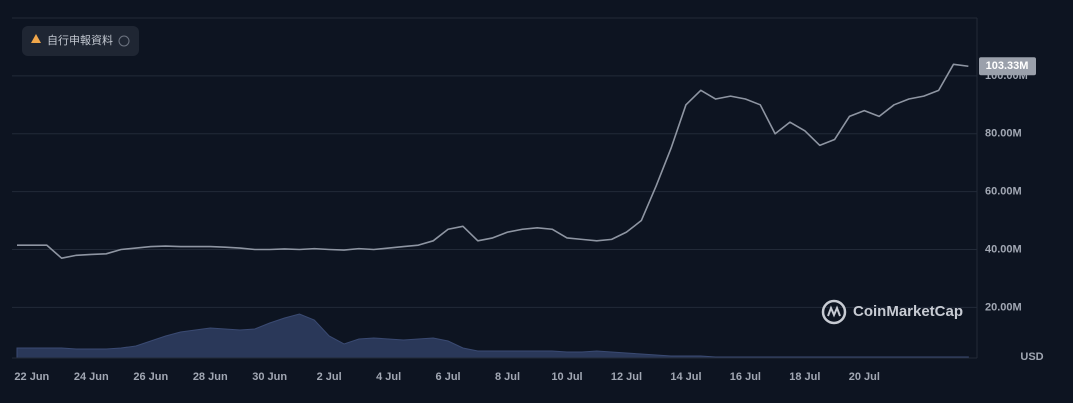 The image size is (1073, 403). I want to click on watermark-logo, so click(834, 312).